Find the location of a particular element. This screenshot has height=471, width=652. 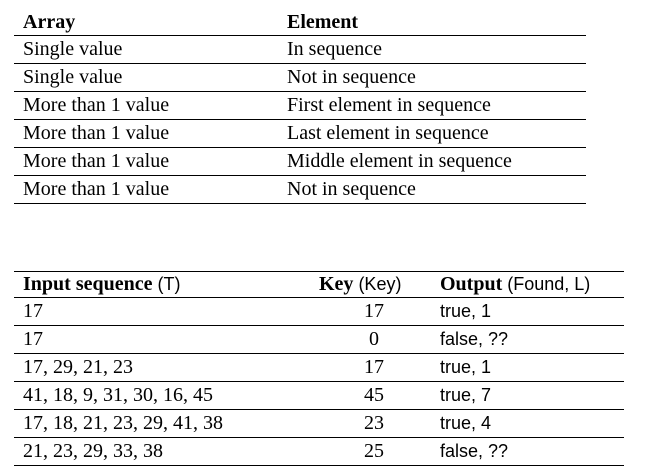

table-row: Single value Not in sequence is located at coordinates (300, 77).